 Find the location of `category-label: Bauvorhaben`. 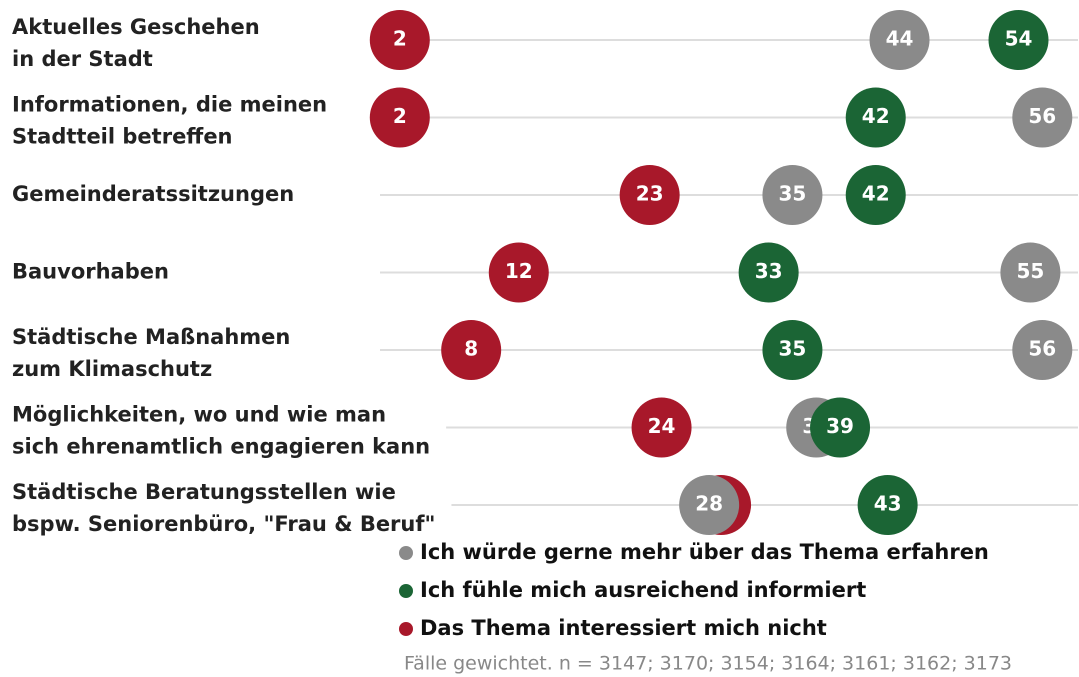

category-label: Bauvorhaben is located at coordinates (90, 272).